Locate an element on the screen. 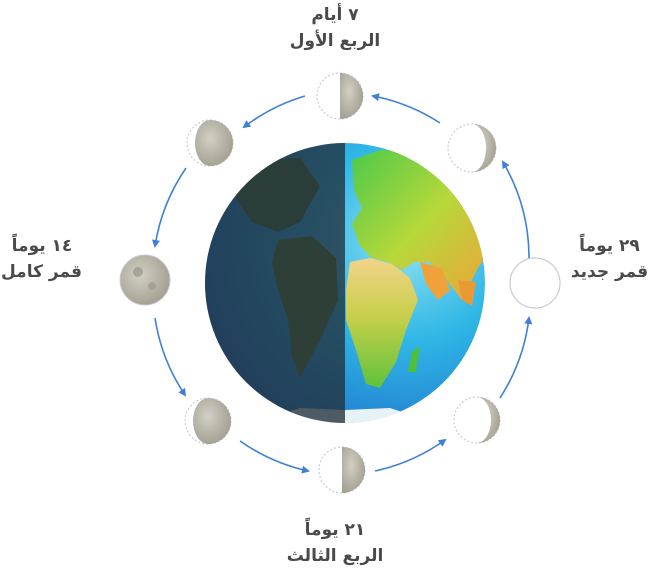  moon-new is located at coordinates (535, 283).